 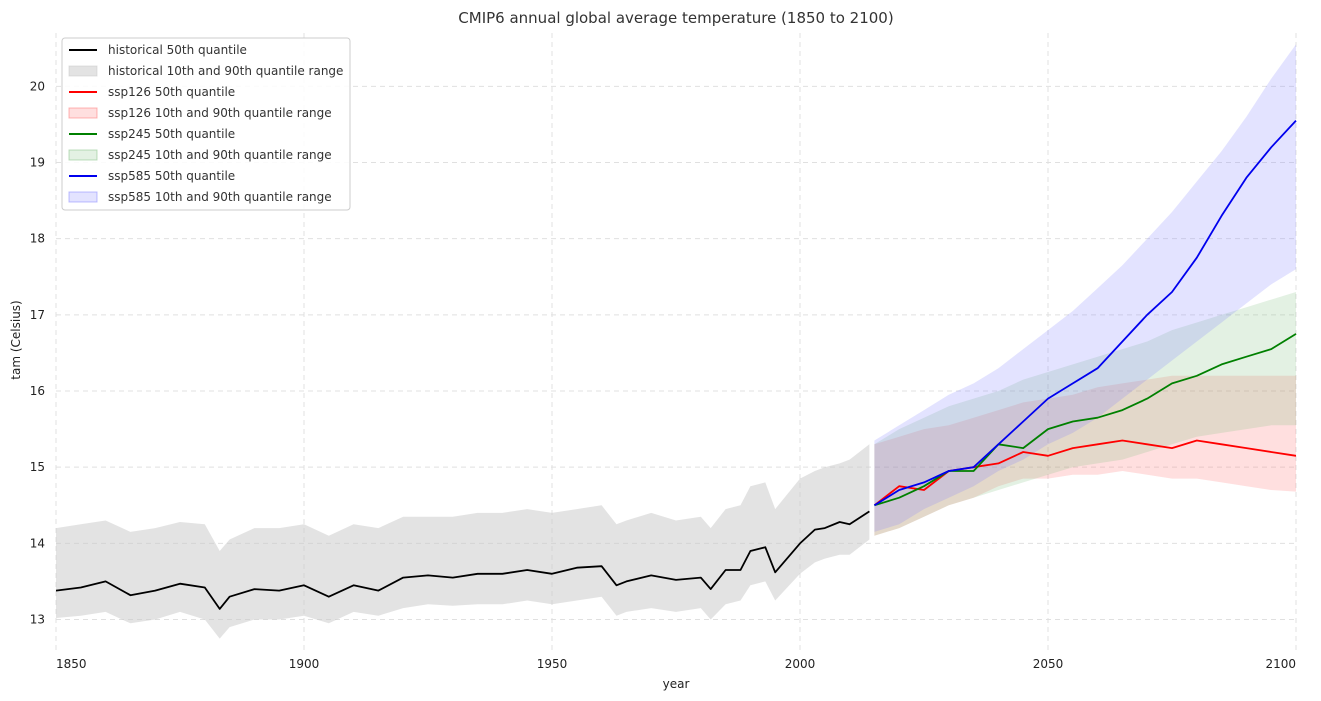 I want to click on x-tick-label: 2000, so click(x=800, y=664).